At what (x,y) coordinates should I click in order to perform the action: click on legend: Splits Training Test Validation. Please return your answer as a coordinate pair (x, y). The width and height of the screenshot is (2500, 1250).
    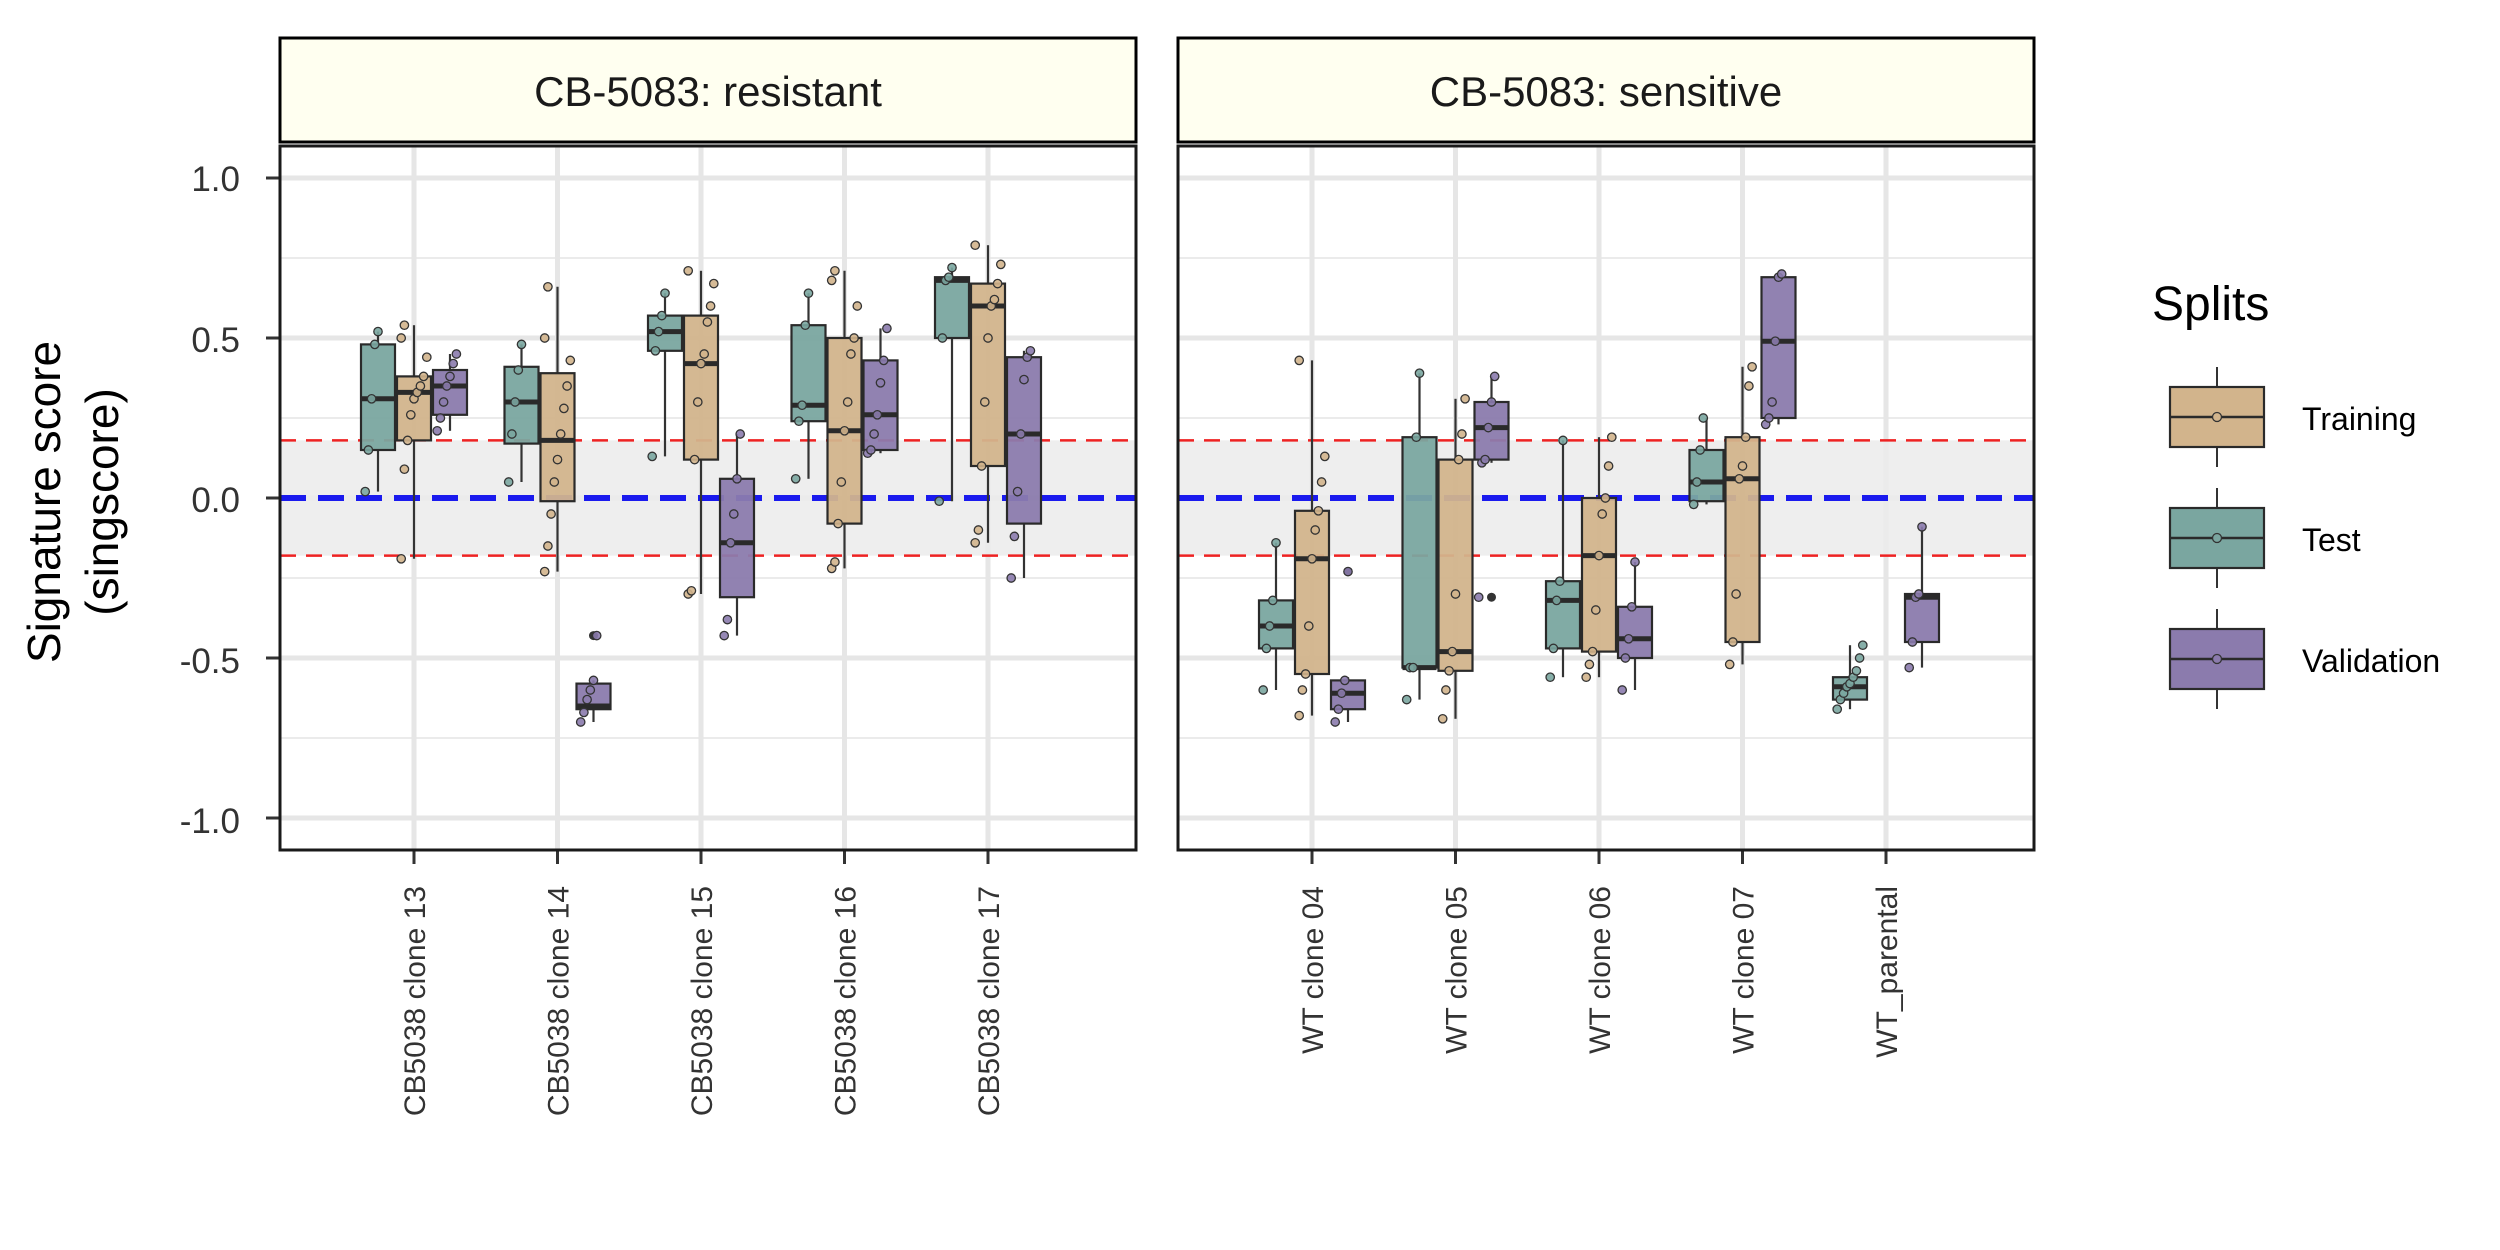
    Looking at the image, I should click on (2296, 493).